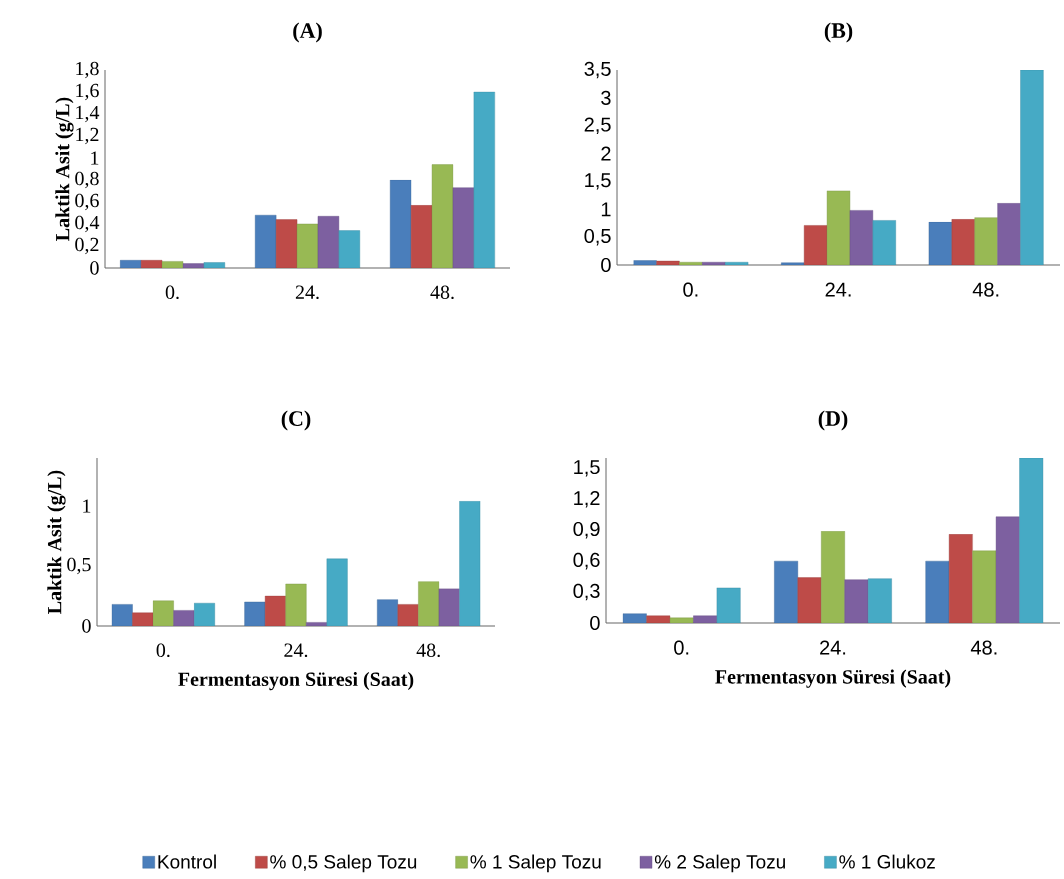 The width and height of the screenshot is (1064, 879). What do you see at coordinates (88, 114) in the screenshot?
I see `y-tick-label: 1,4` at bounding box center [88, 114].